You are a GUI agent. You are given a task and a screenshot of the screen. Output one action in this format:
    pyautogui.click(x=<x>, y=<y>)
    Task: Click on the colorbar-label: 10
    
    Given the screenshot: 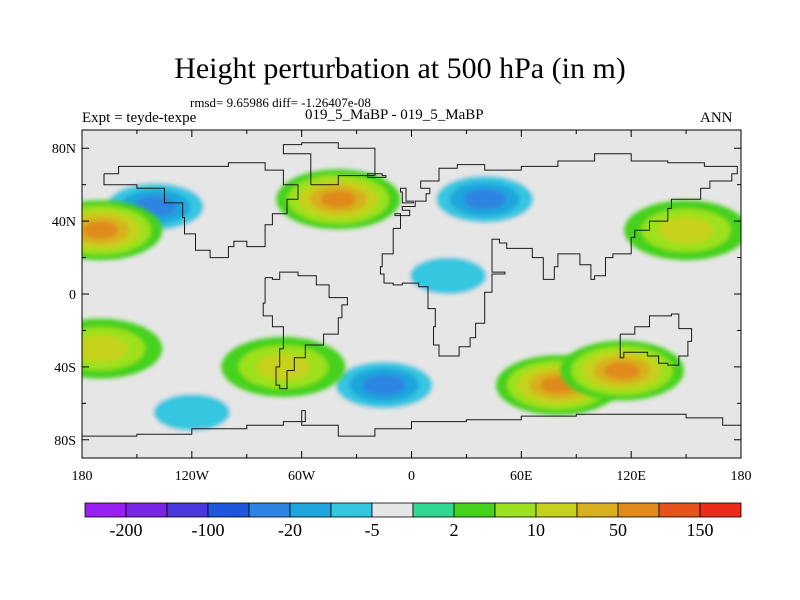 What is the action you would take?
    pyautogui.click(x=536, y=530)
    